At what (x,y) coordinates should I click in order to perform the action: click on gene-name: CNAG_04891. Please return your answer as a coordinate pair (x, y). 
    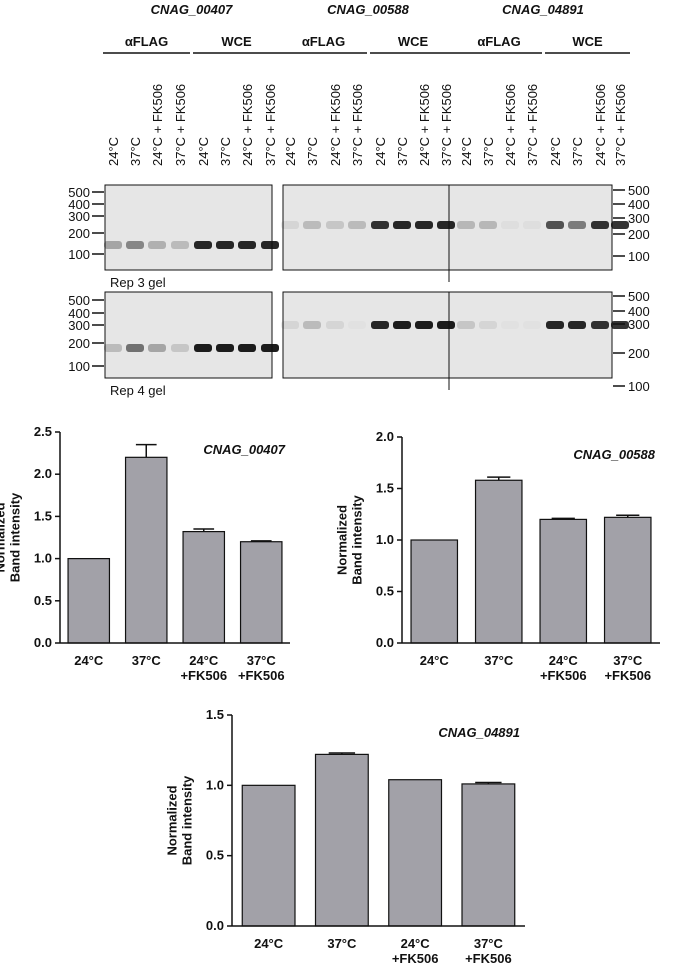
    Looking at the image, I should click on (543, 9).